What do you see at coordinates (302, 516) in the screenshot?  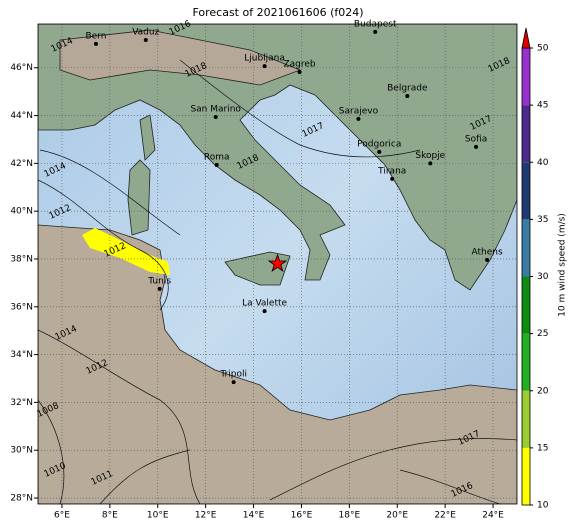 I see `x-tick-label: 16°E` at bounding box center [302, 516].